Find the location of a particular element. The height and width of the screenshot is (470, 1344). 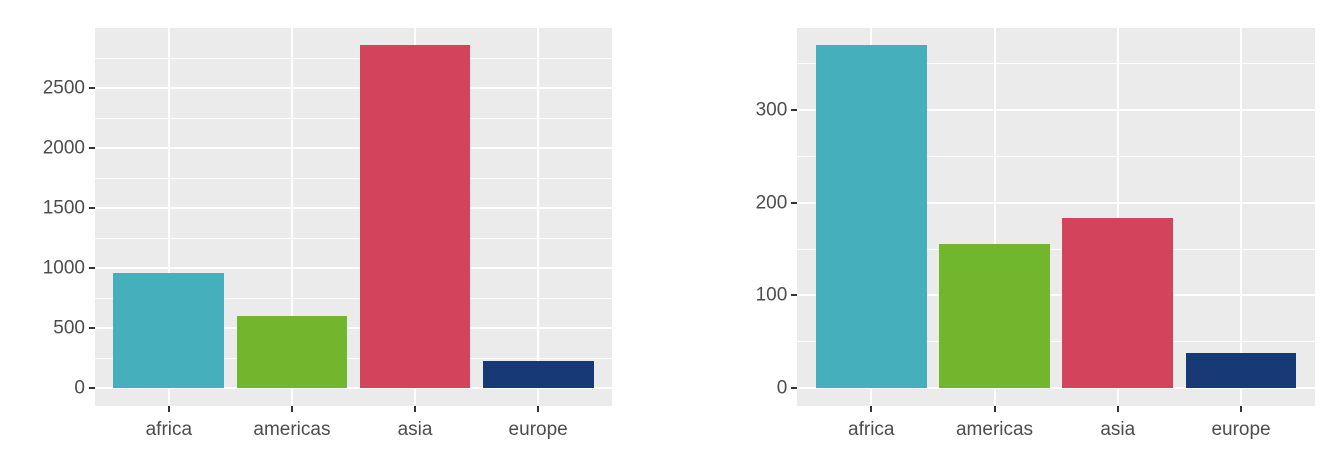

y-tick-label: 1500 is located at coordinates (63, 208).